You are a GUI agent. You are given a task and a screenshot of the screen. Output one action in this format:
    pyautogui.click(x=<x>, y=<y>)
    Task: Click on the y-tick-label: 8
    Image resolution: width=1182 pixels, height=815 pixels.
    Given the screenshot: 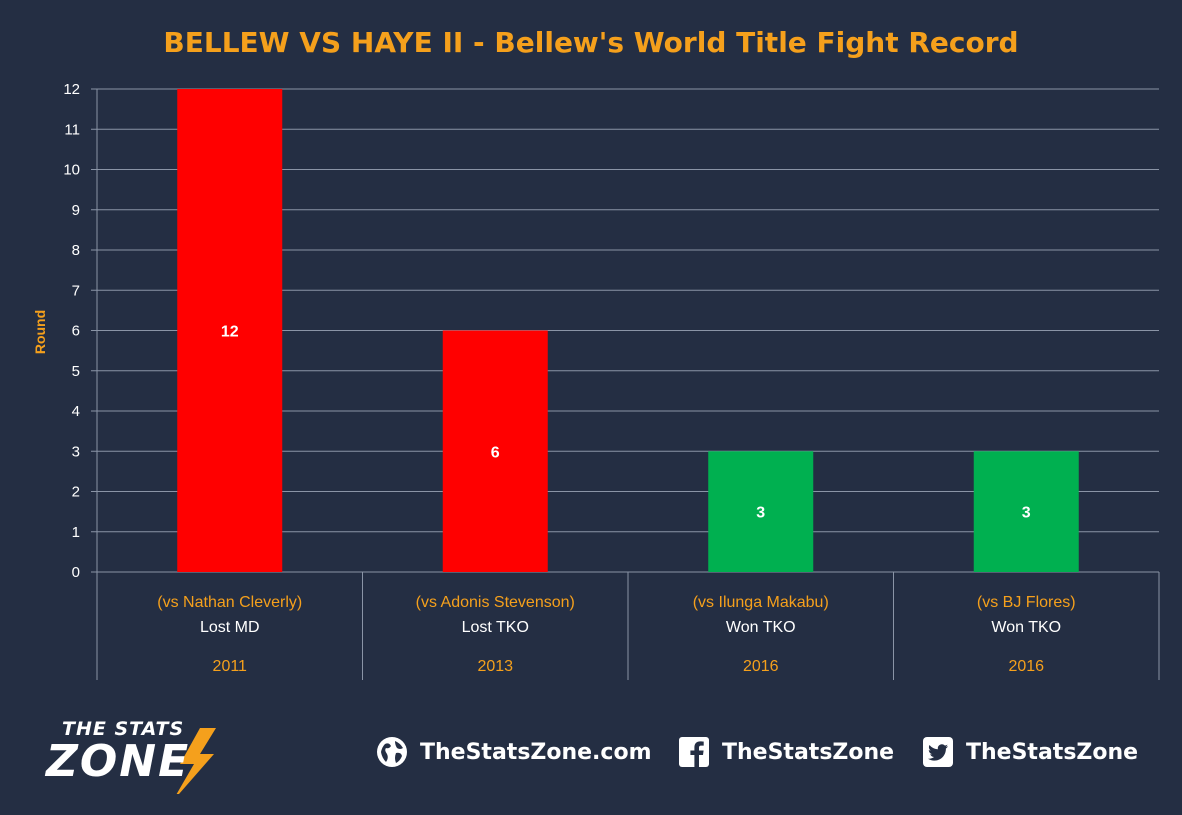 What is the action you would take?
    pyautogui.click(x=76, y=250)
    